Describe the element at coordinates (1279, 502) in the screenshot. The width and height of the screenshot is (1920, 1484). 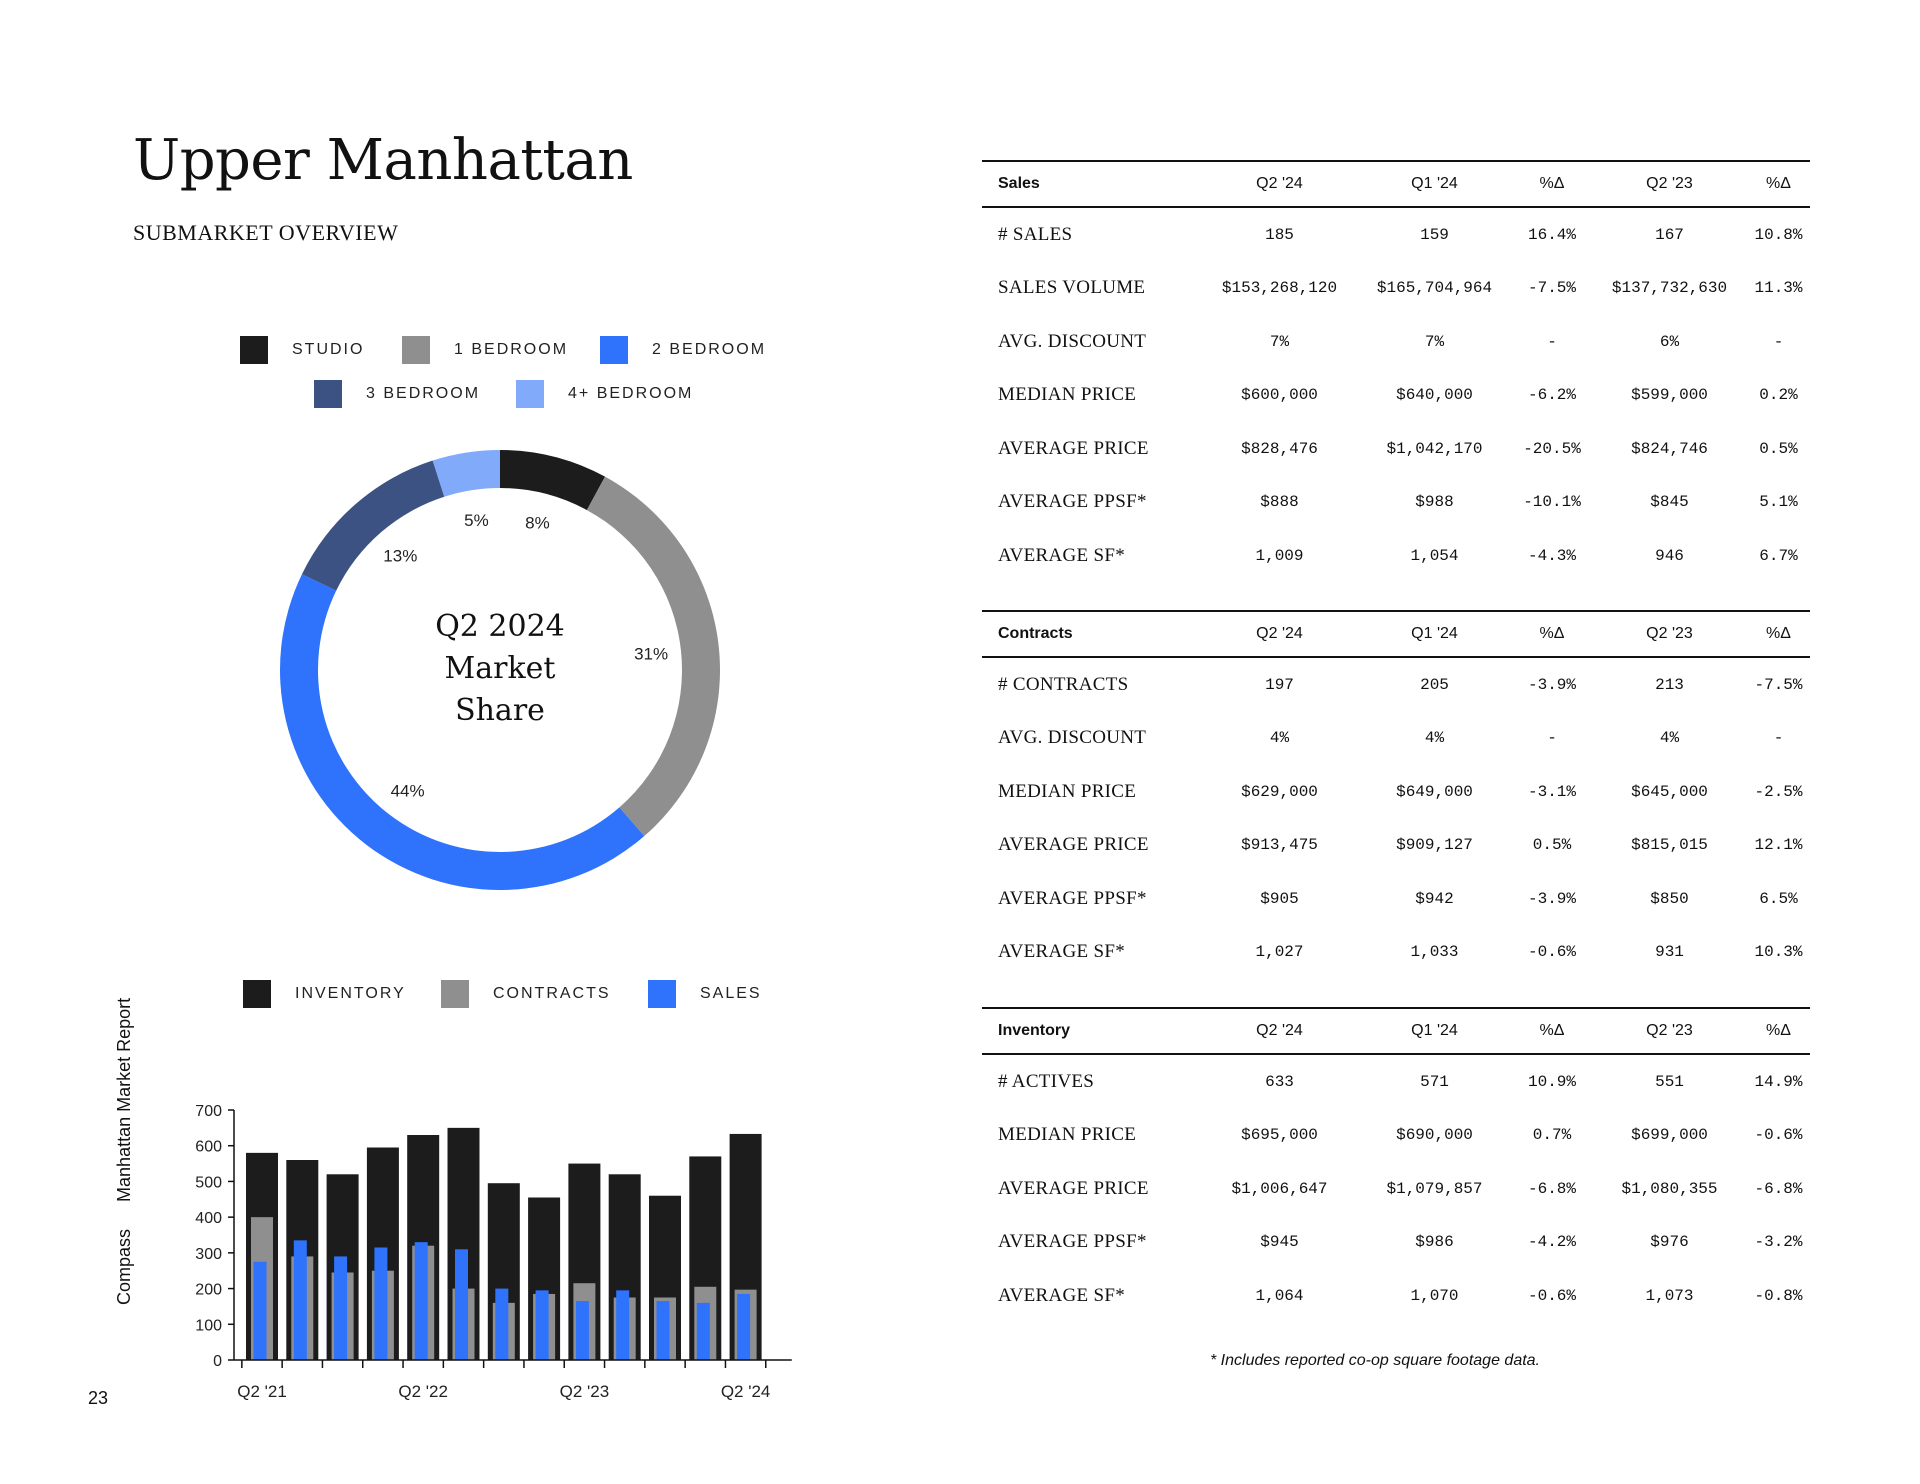
I see `table-cell: $888` at that location.